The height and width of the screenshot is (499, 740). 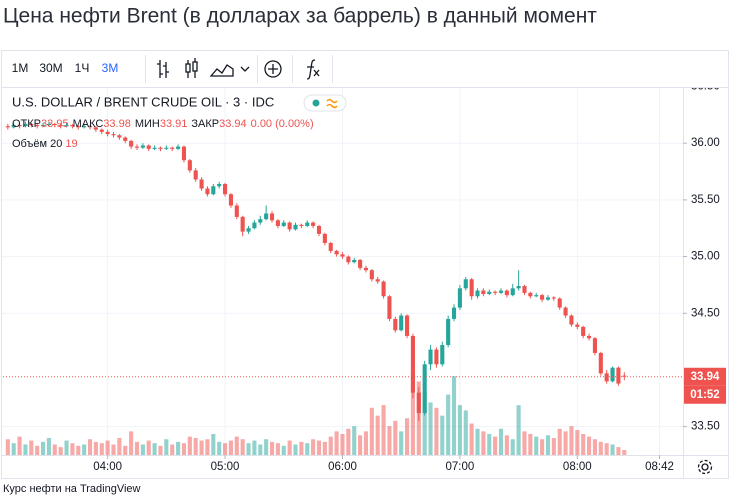 I want to click on ohlc-label: ЗАКР, so click(x=205, y=124).